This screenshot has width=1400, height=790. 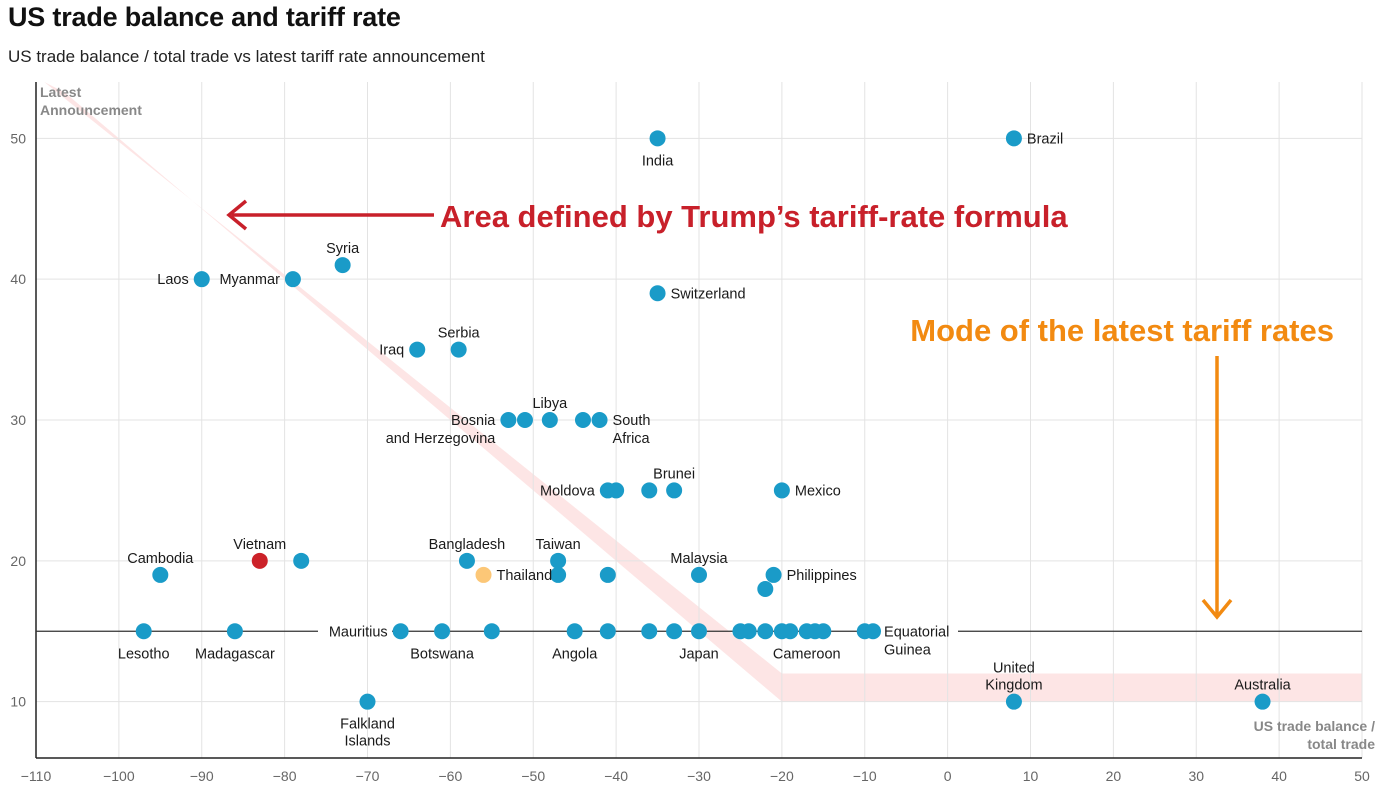 What do you see at coordinates (708, 294) in the screenshot?
I see `point-label-switzerland: Switzerland` at bounding box center [708, 294].